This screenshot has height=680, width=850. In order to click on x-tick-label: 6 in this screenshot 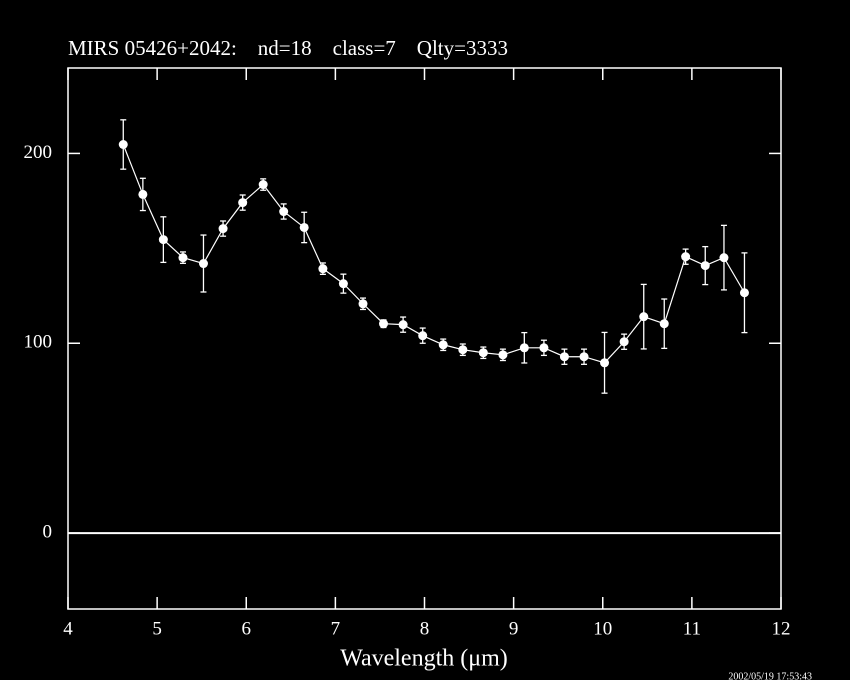, I will do `click(247, 628)`.